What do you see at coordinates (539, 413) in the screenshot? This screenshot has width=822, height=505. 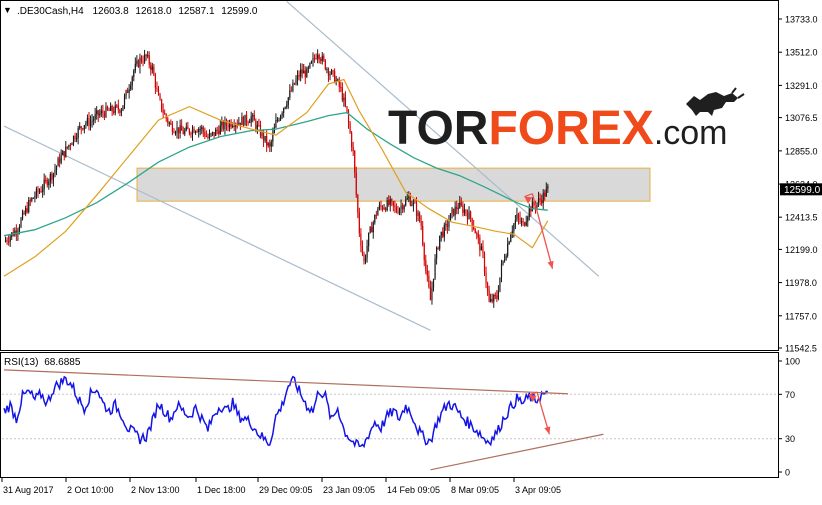 I see `projection-arrow-rsi` at bounding box center [539, 413].